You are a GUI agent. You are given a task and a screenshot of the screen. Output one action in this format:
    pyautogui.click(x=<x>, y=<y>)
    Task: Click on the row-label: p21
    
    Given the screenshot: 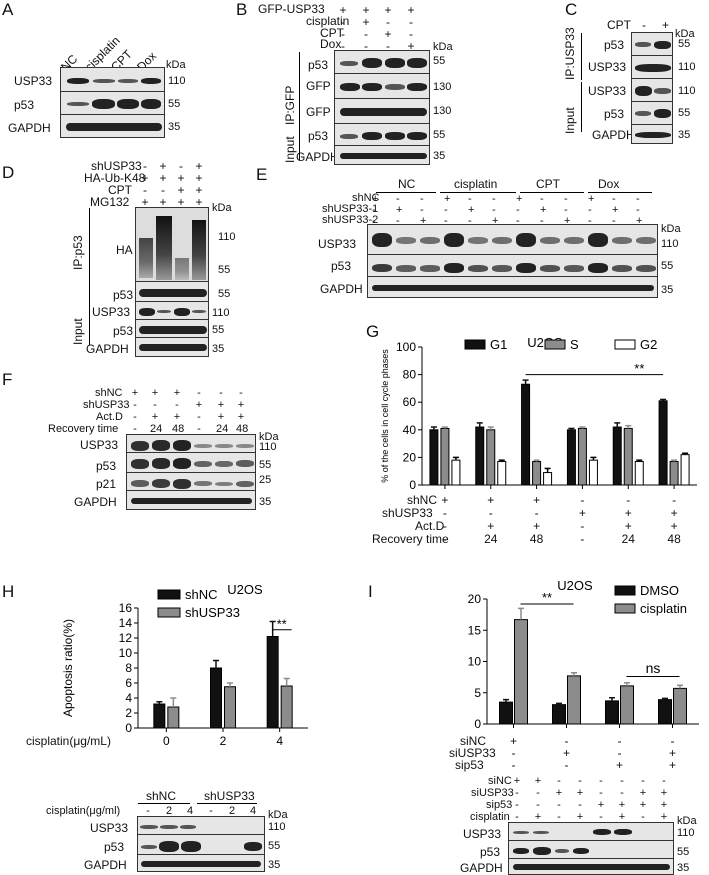 What is the action you would take?
    pyautogui.click(x=106, y=484)
    